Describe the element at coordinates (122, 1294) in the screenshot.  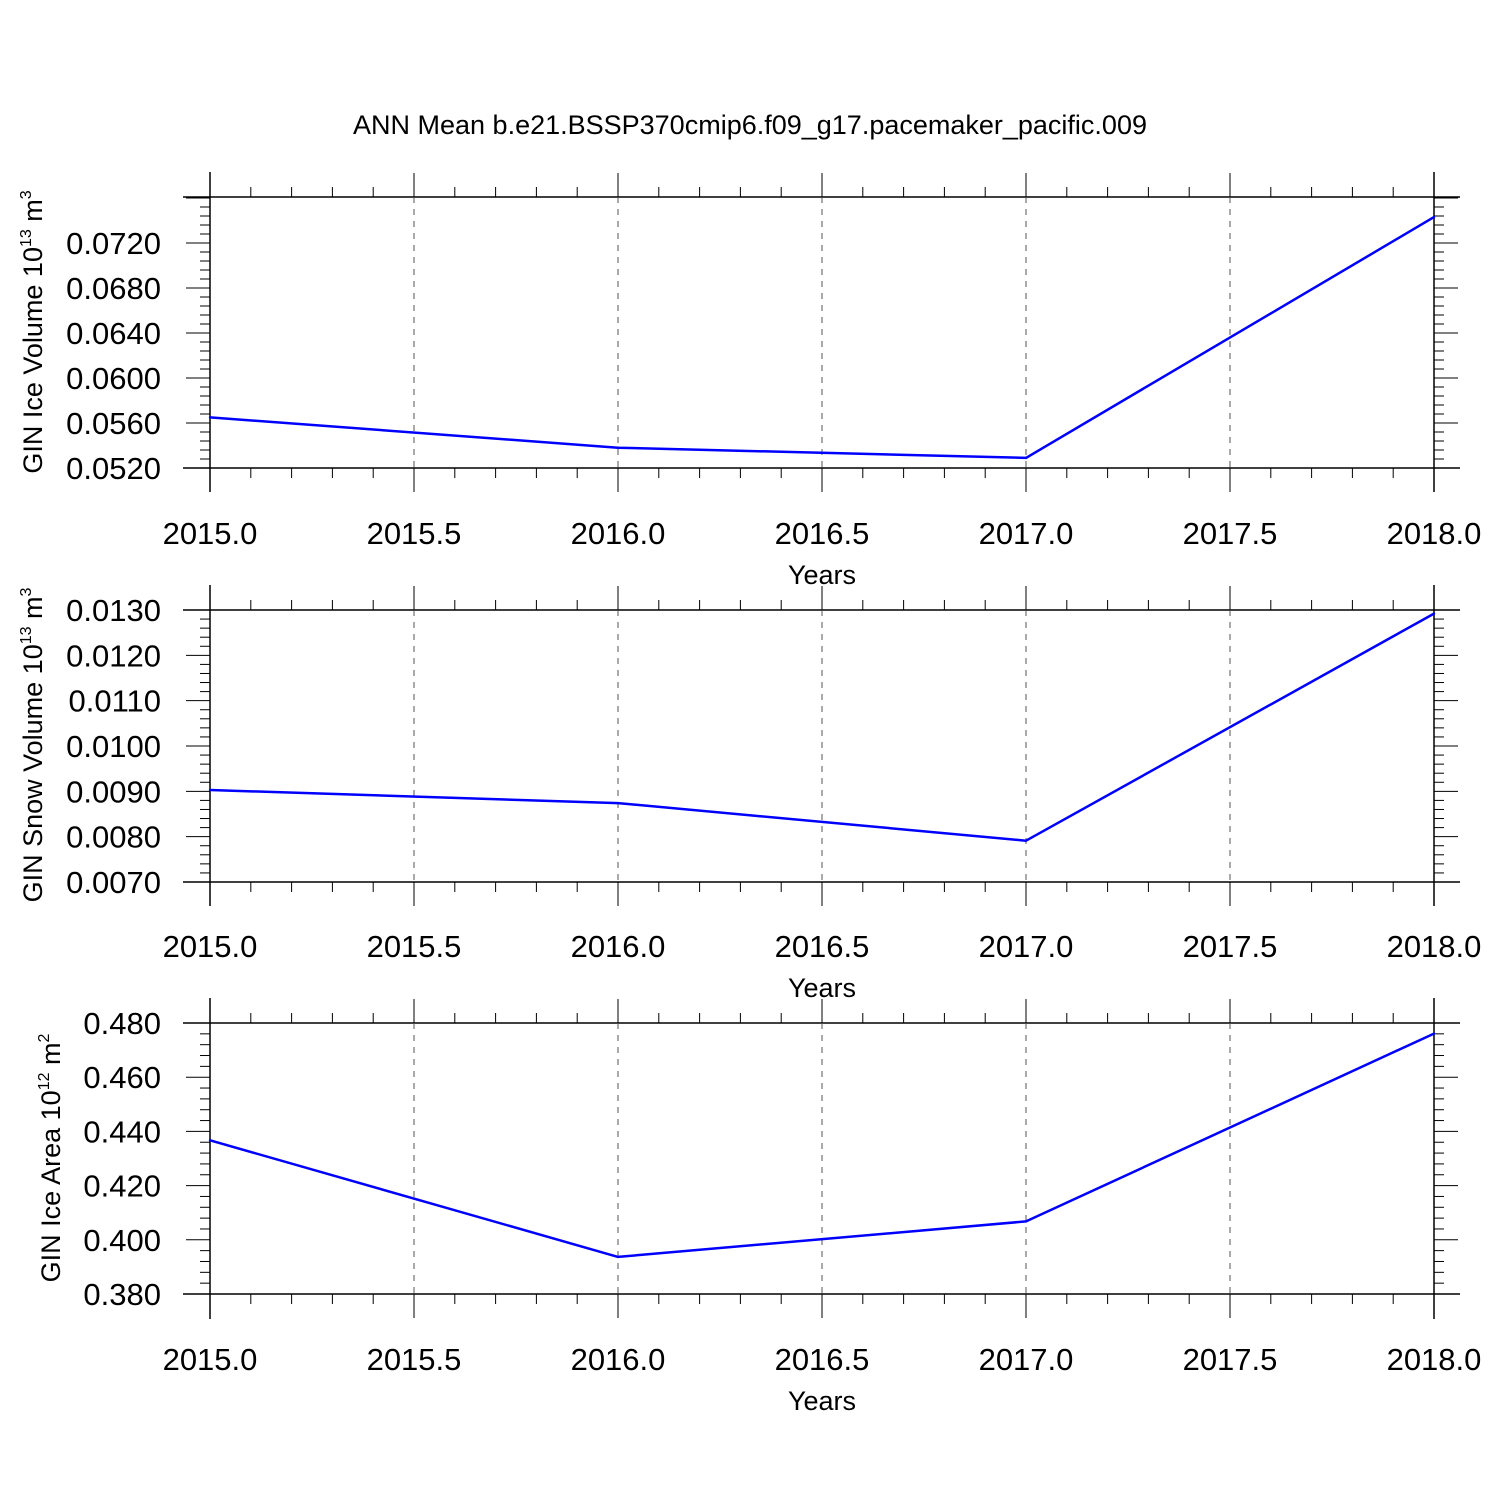
I see `y-tick-label: 0.380` at that location.